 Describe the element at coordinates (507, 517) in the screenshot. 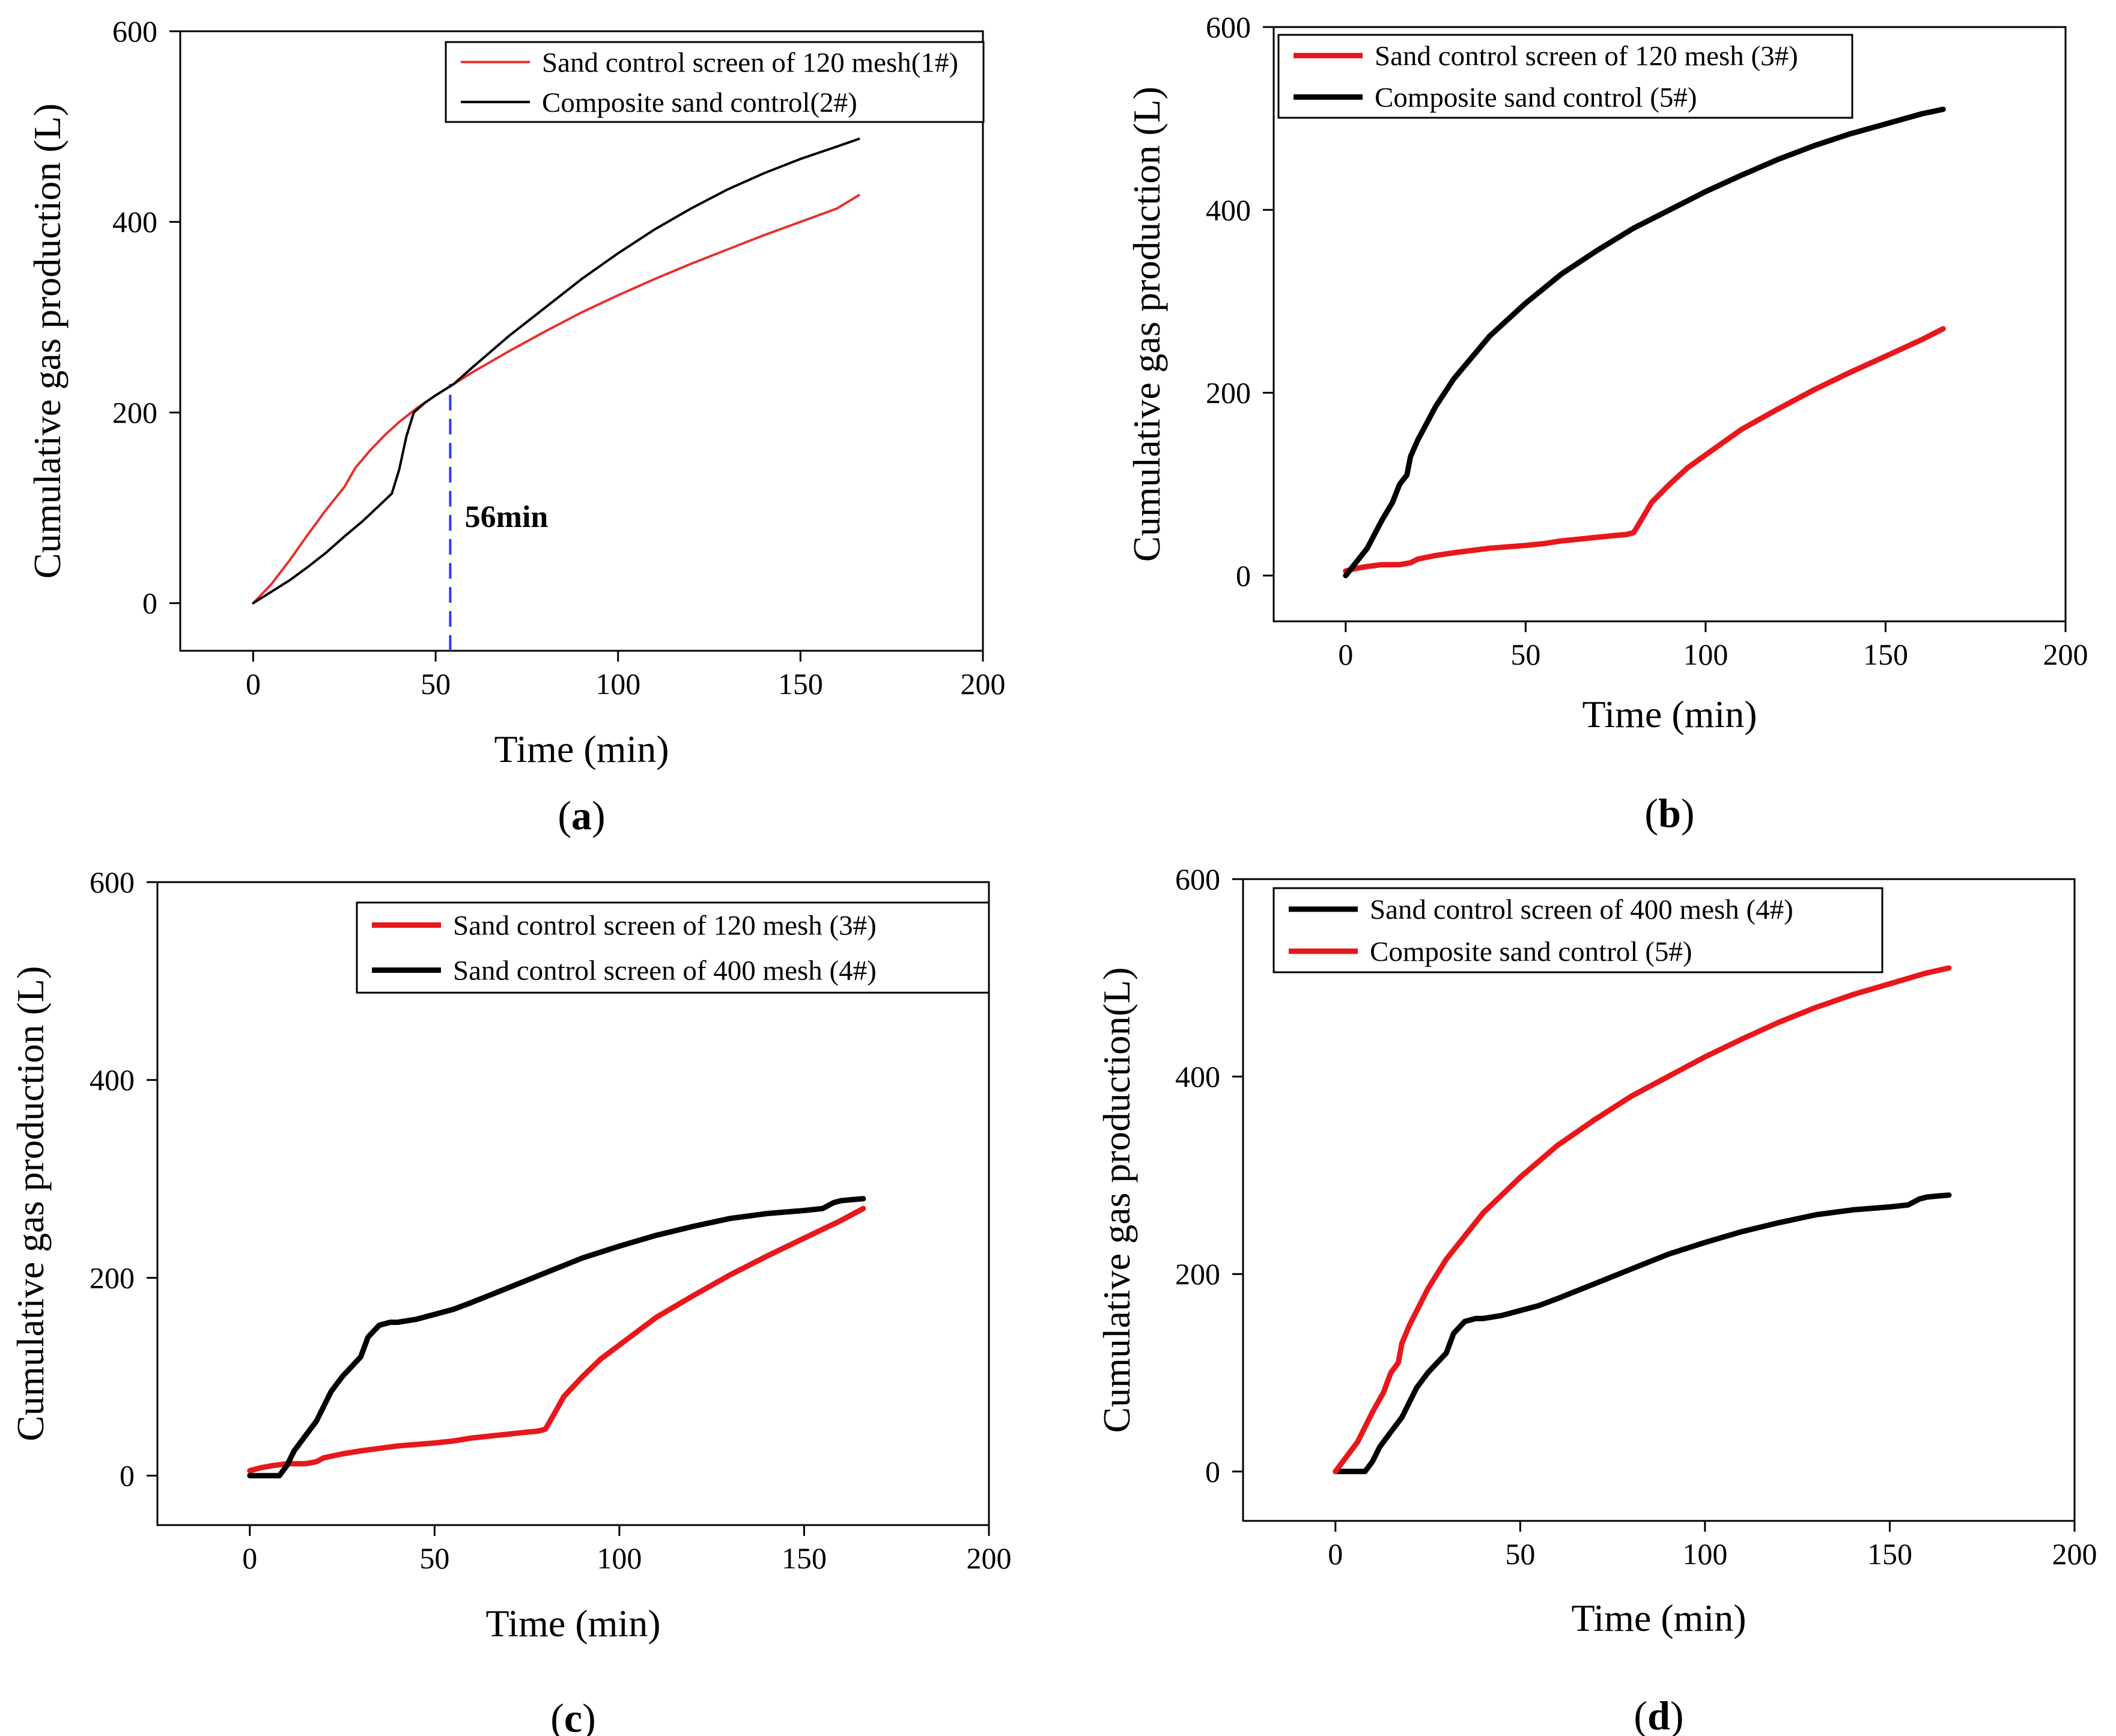

I see `annotation-label: 56min` at that location.